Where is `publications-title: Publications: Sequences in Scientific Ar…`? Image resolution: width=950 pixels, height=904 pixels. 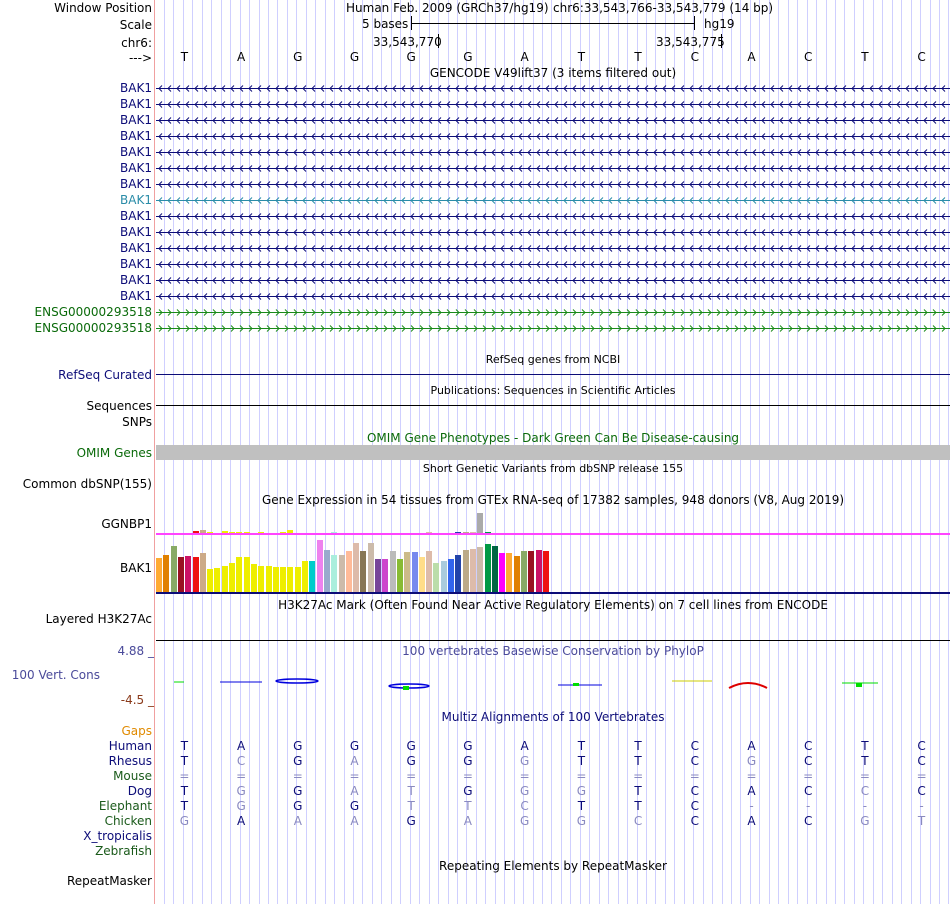
publications-title: Publications: Sequences in Scientific Ar… is located at coordinates (553, 390).